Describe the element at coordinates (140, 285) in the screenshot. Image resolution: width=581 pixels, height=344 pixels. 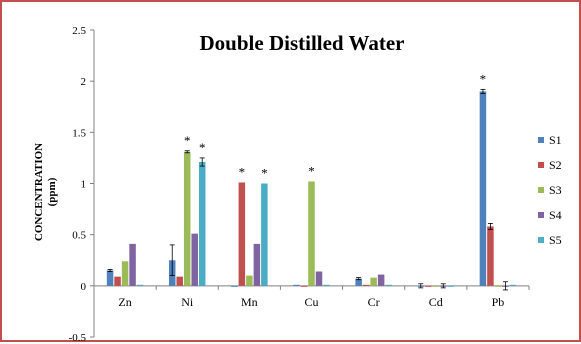
I see `bar-s5-zn` at that location.